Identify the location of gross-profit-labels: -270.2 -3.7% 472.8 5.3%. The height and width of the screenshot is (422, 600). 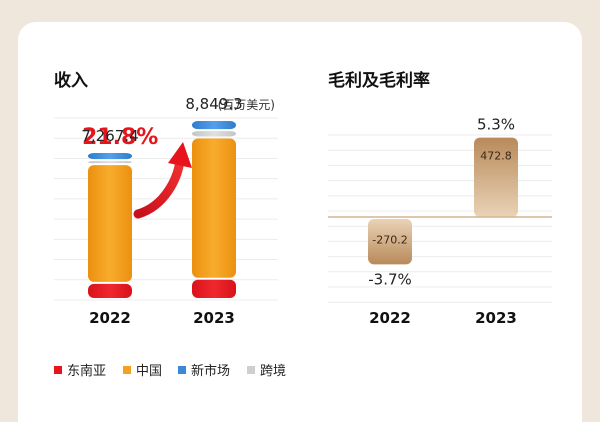
(441, 202).